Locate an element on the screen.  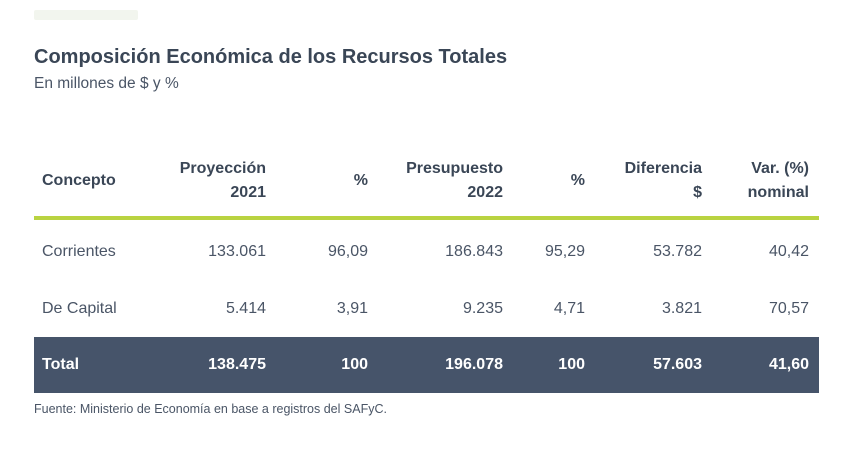
total-variacion: 41,60 is located at coordinates (765, 365).